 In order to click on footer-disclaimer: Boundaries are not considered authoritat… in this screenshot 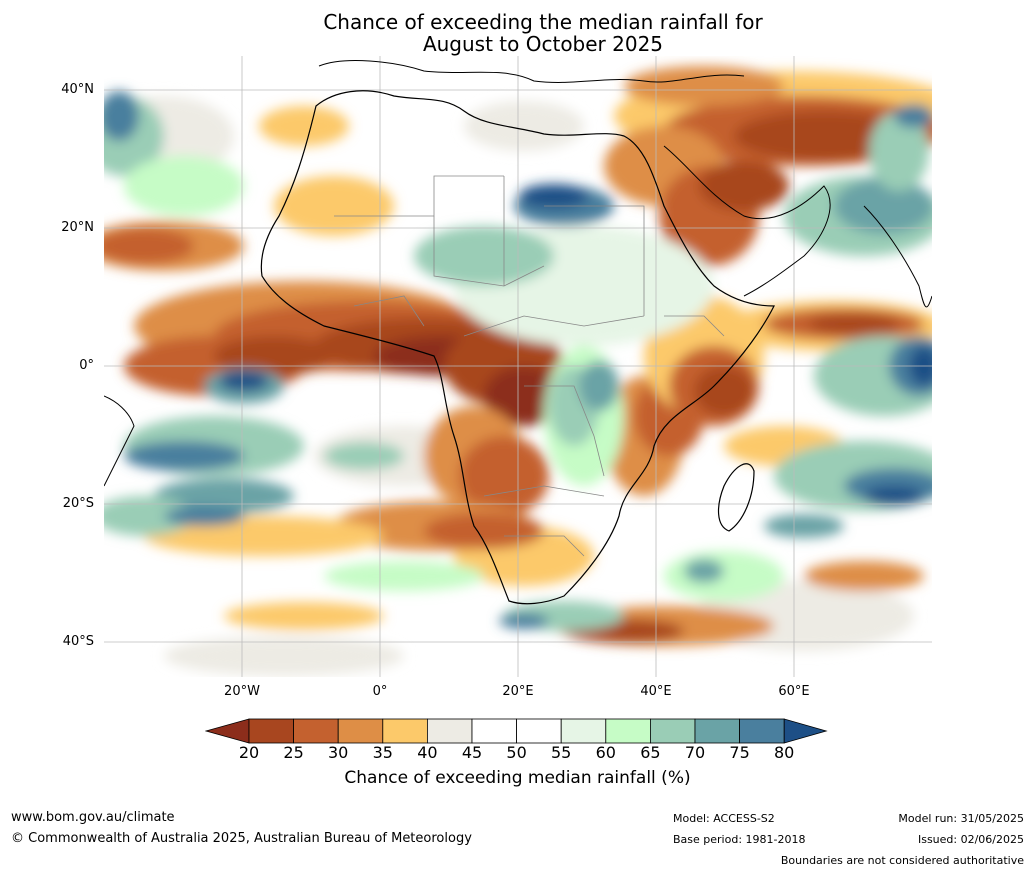, I will do `click(902, 860)`.